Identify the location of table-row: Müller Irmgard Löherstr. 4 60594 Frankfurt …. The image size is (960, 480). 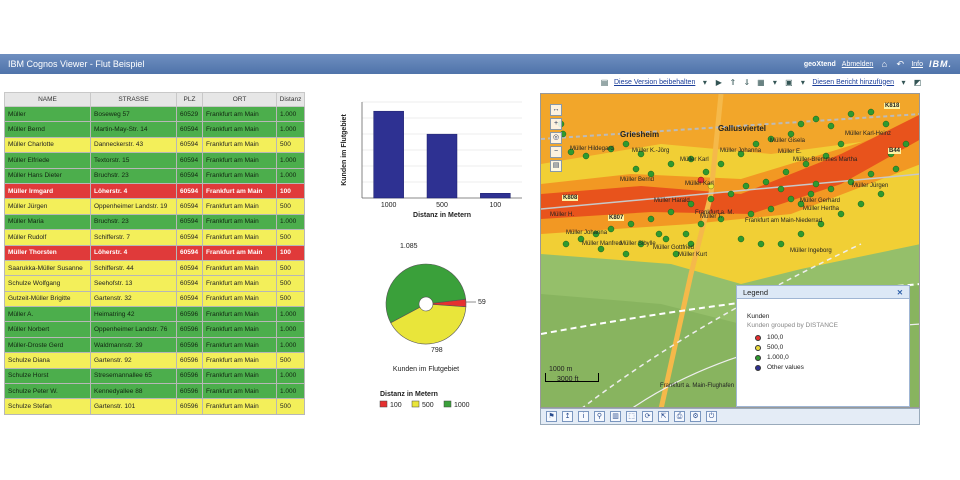
(154, 191).